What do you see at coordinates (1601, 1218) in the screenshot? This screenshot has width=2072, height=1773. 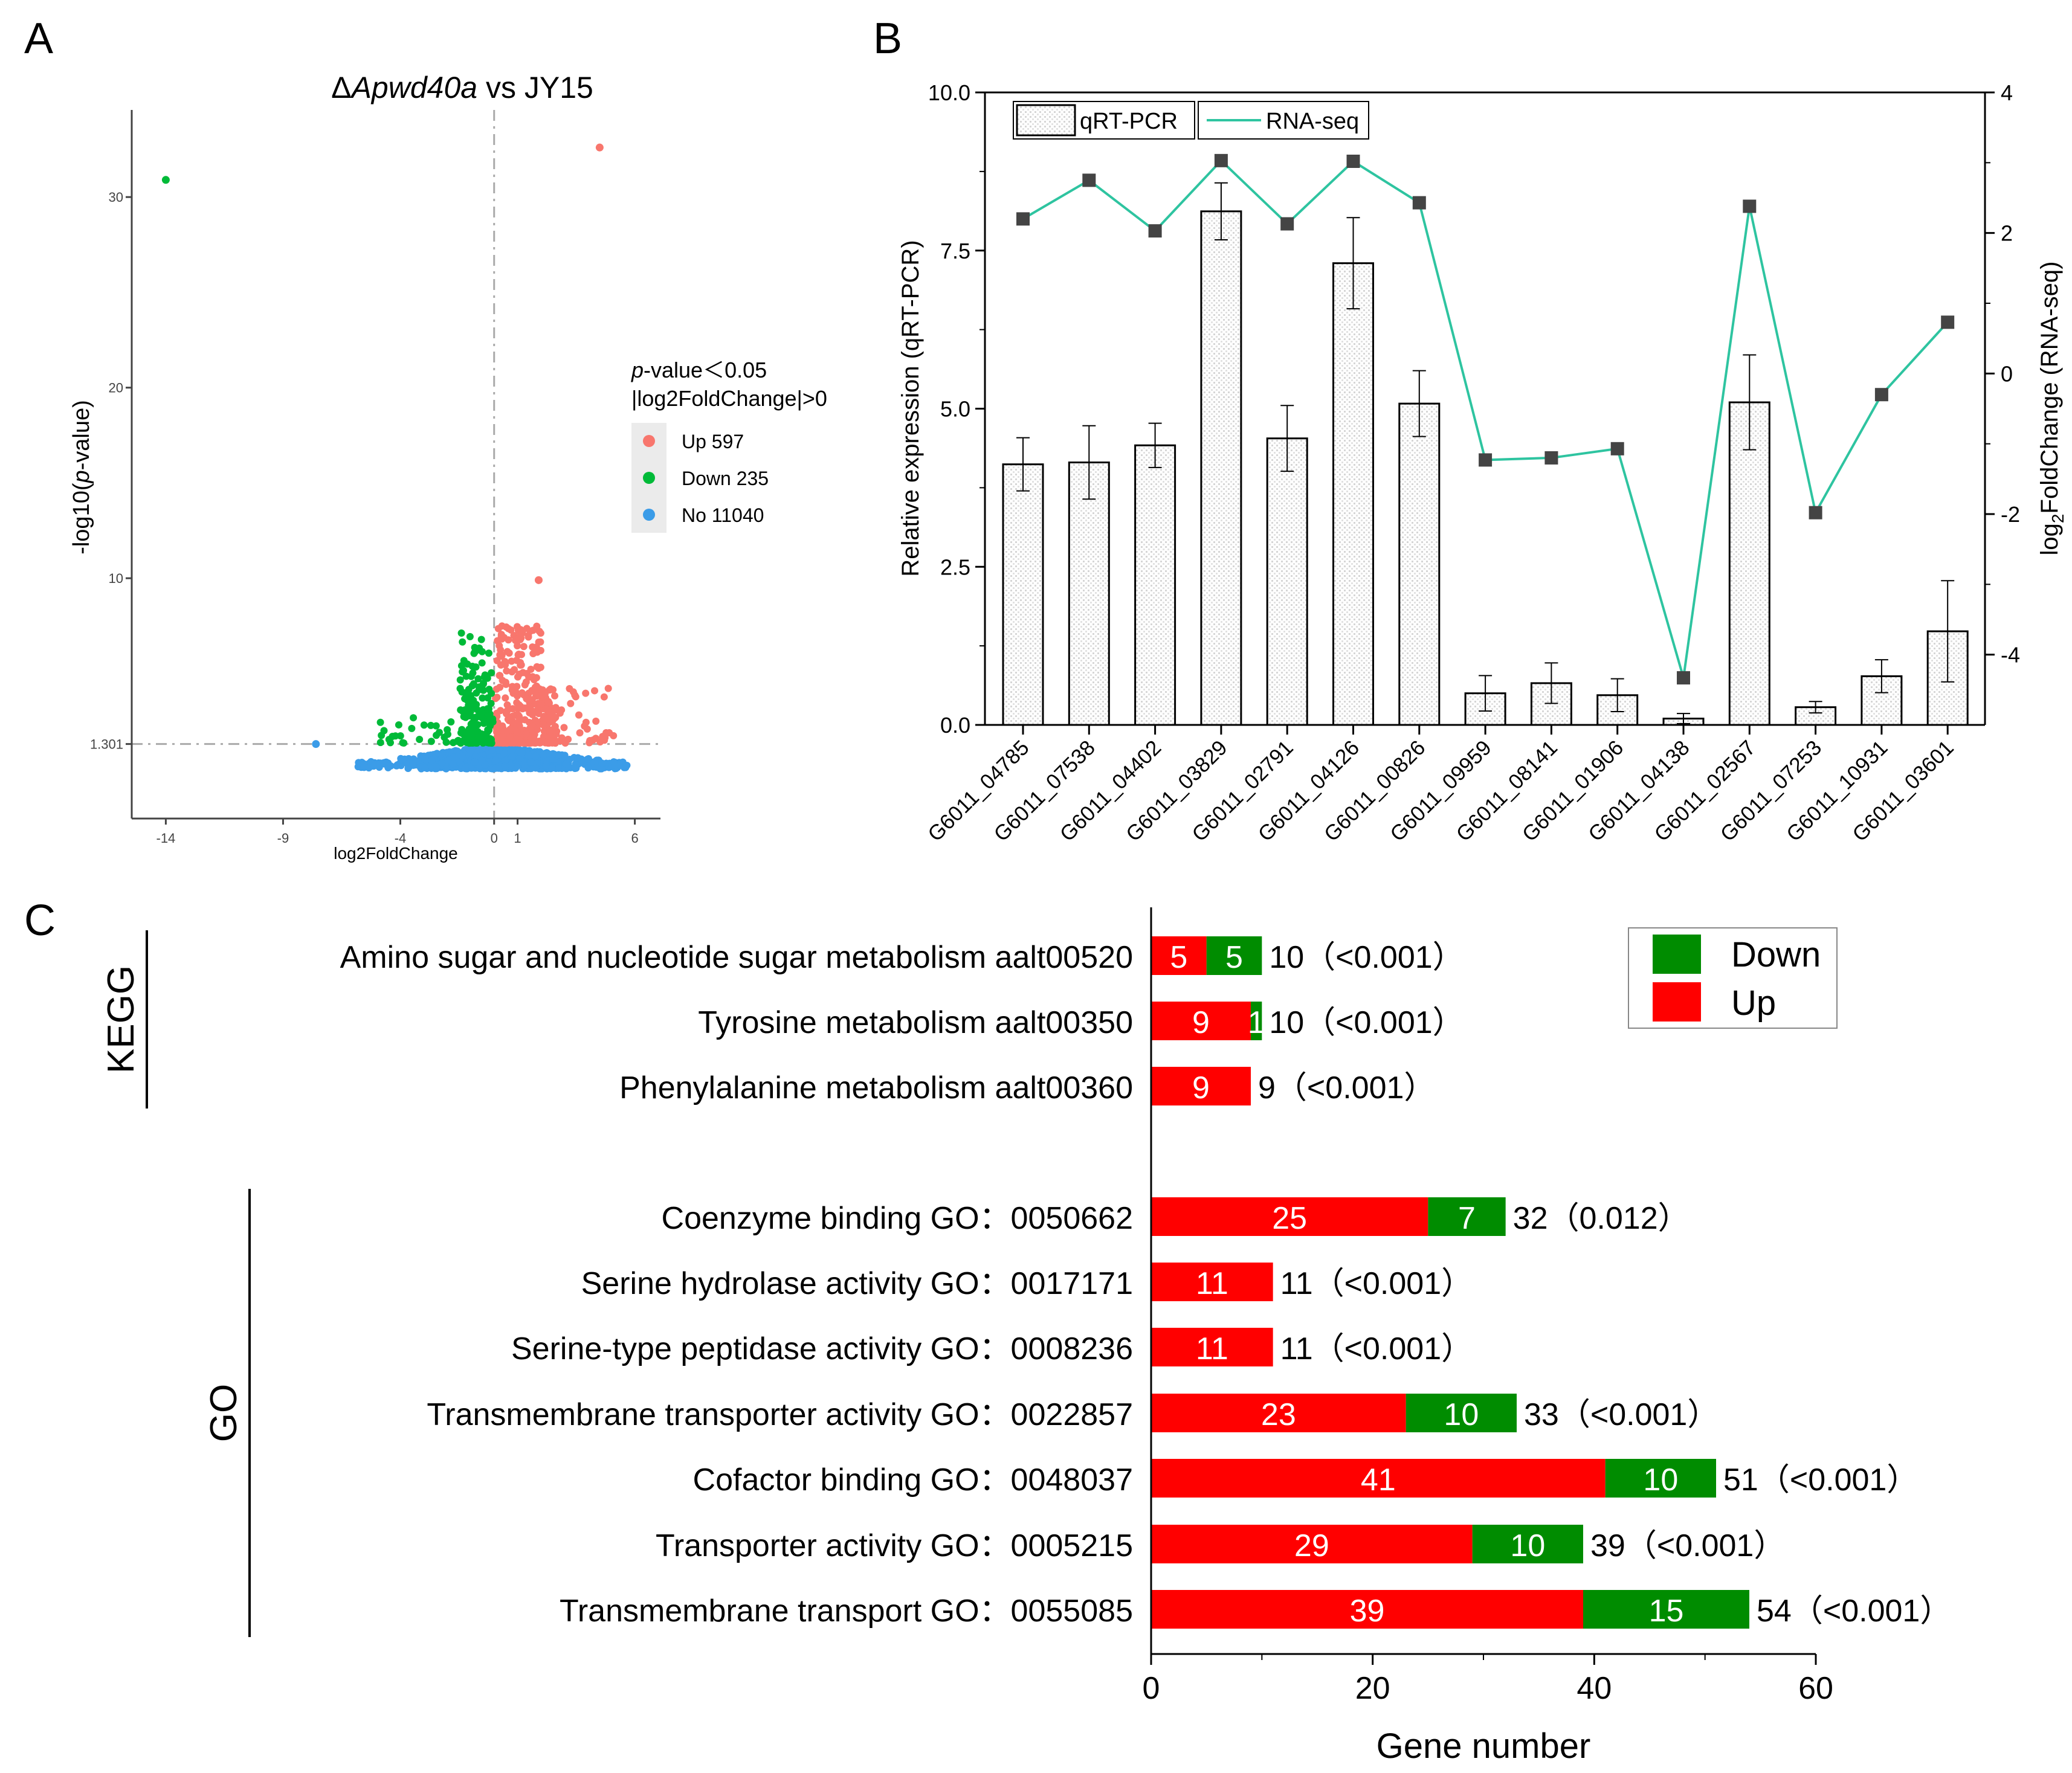 I see `total-value-label: 32（0.012）` at bounding box center [1601, 1218].